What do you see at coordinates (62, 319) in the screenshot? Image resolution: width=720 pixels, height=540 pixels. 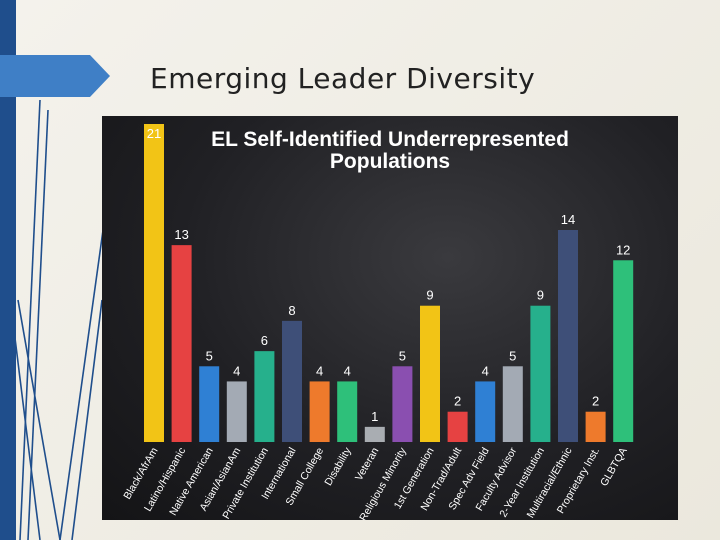 I see `decorative-lines` at bounding box center [62, 319].